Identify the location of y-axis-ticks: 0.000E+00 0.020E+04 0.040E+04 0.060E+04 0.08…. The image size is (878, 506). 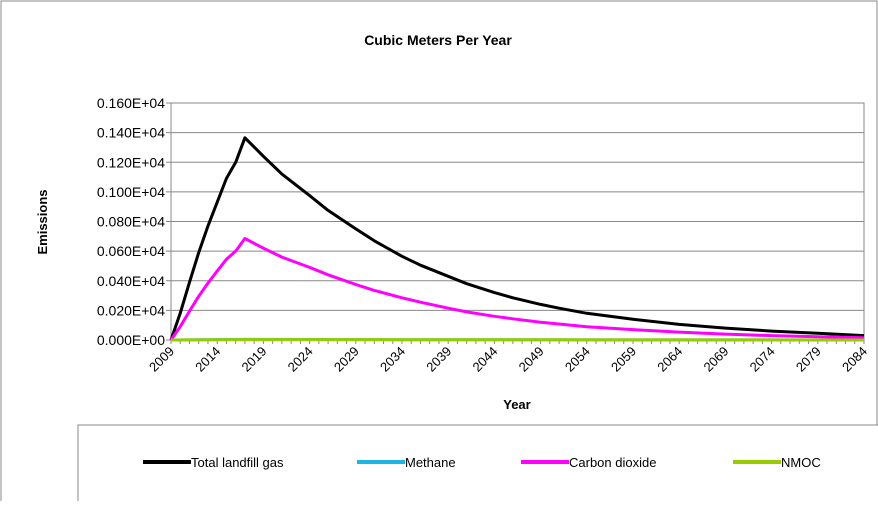
(134, 221).